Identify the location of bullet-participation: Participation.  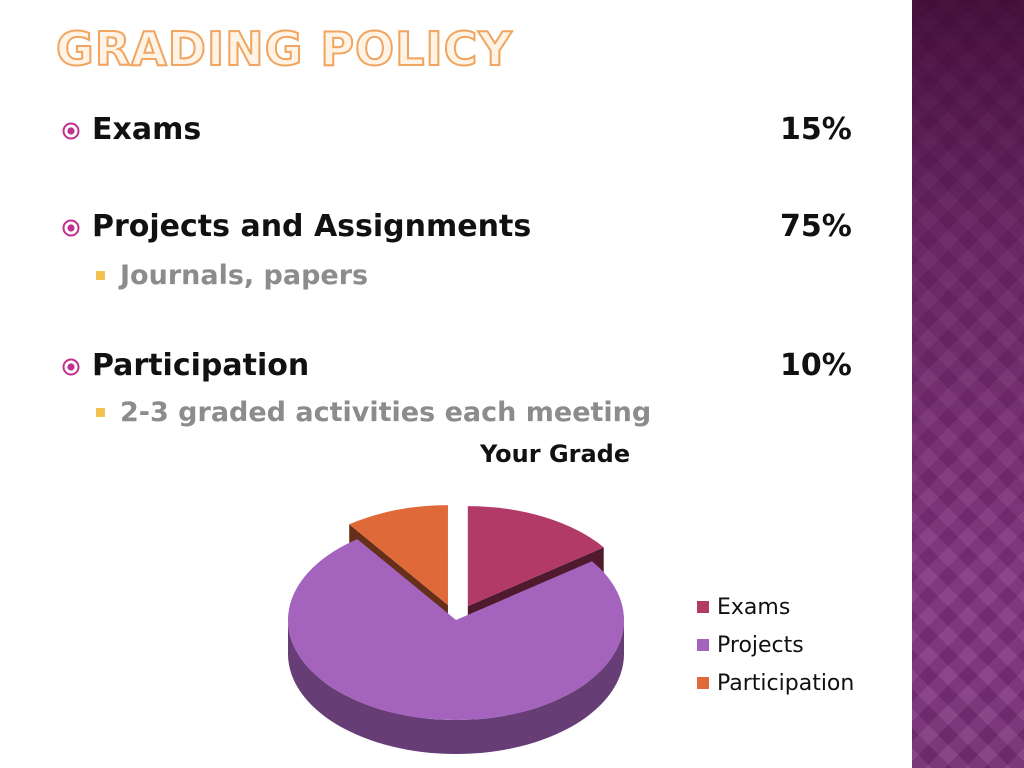
(185, 365).